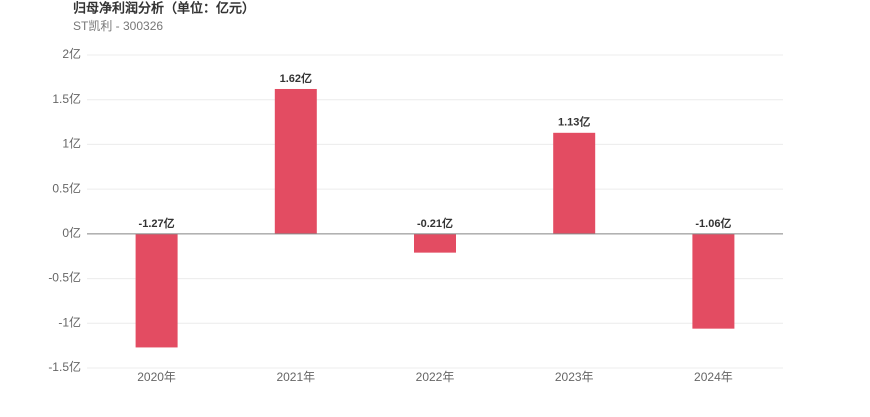  I want to click on x-tick-label: 2020年, so click(156, 377).